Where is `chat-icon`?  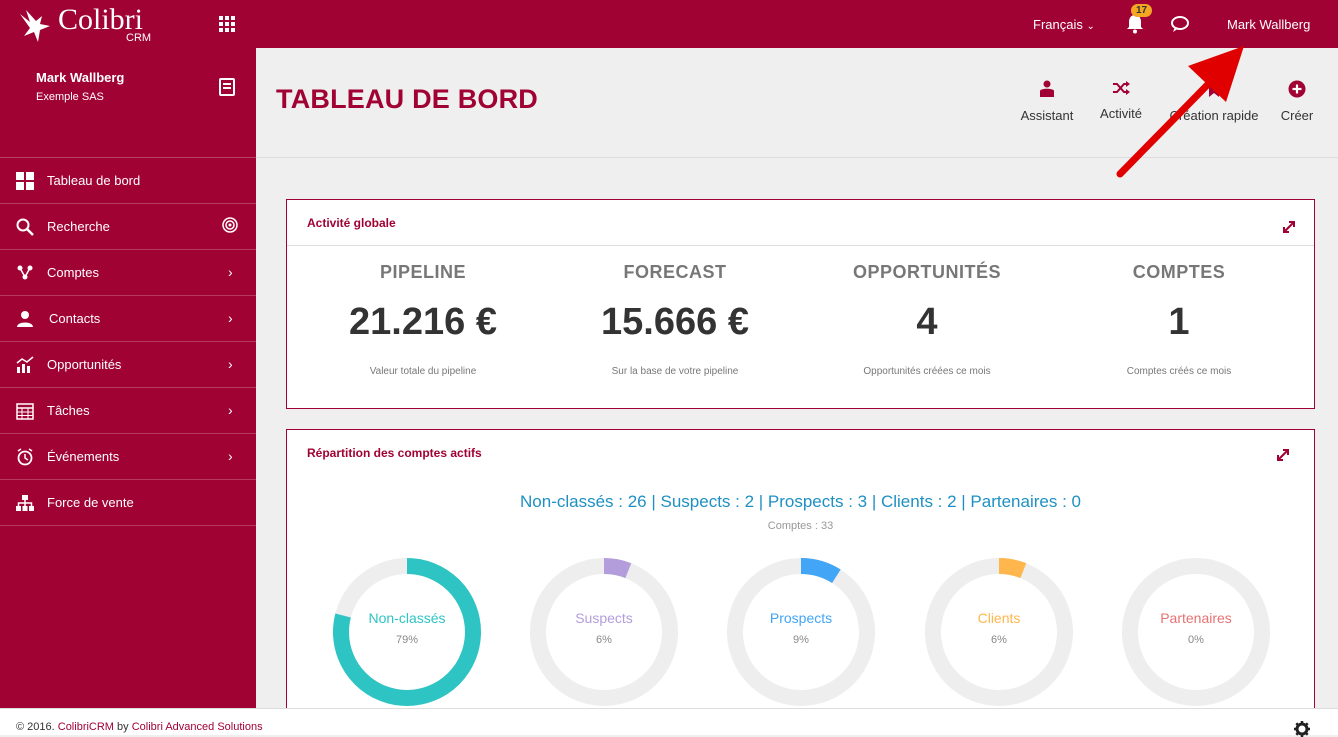
chat-icon is located at coordinates (1181, 24).